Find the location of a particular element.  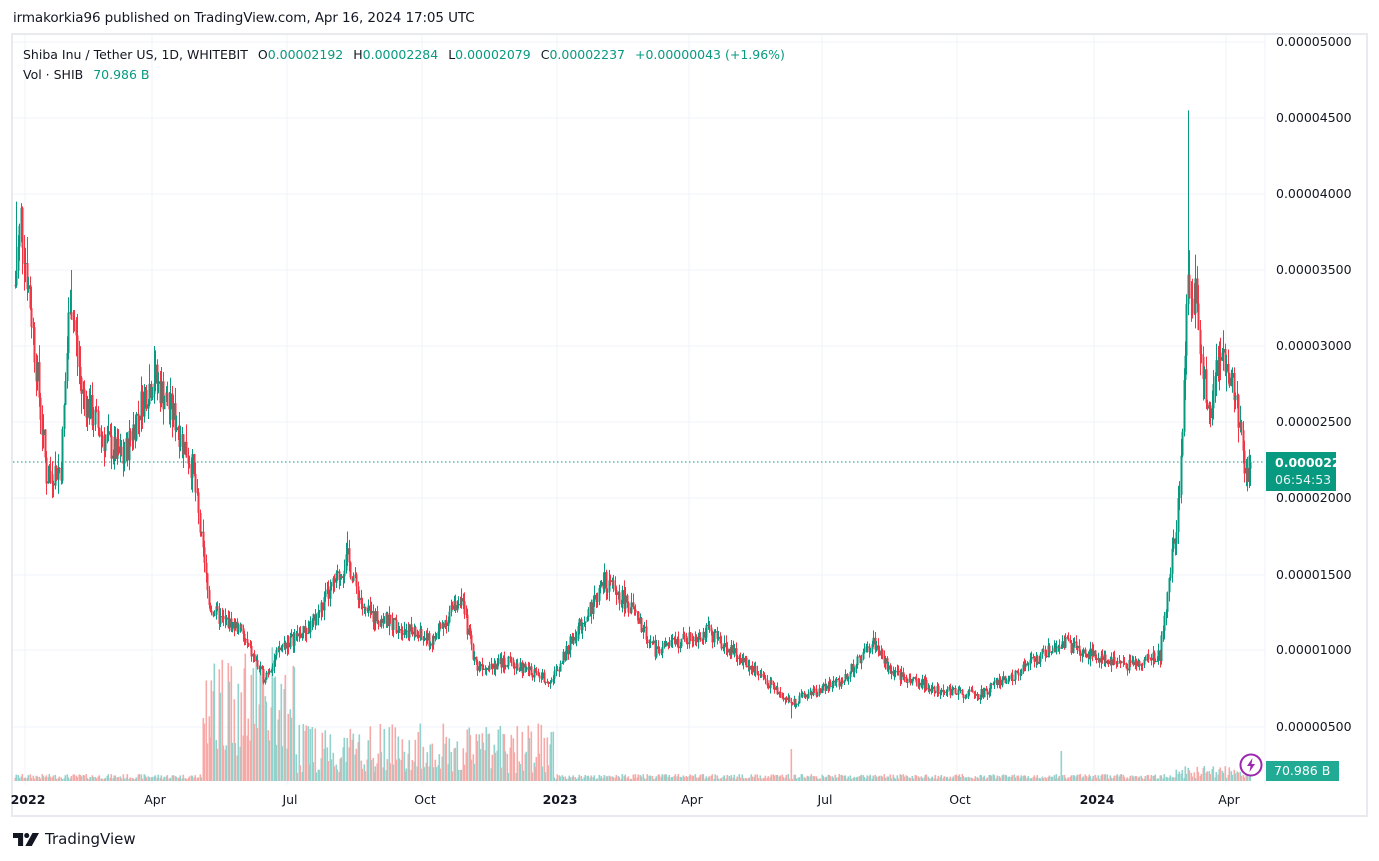

volume-label: Vol · SHIB is located at coordinates (53, 74).